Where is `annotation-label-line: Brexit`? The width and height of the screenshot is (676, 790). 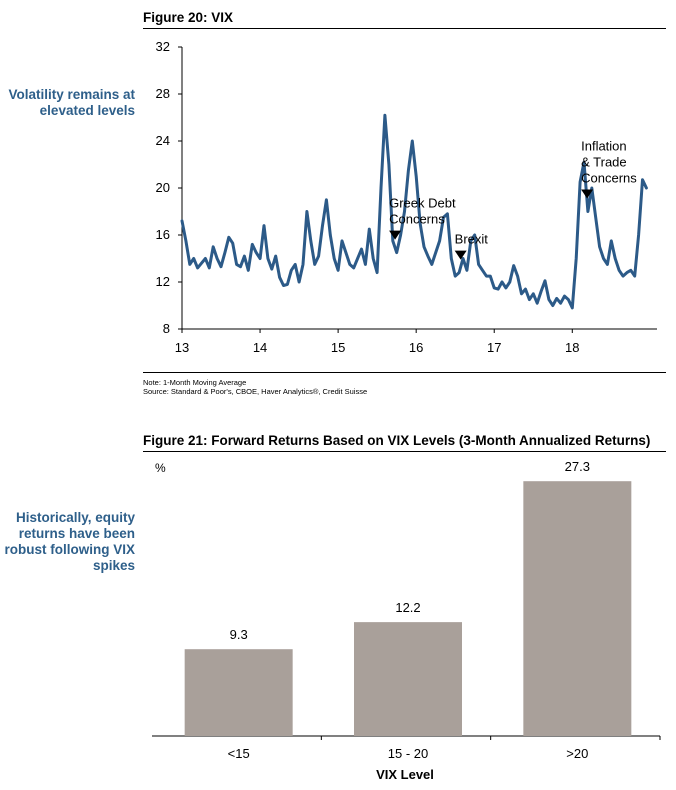 annotation-label-line: Brexit is located at coordinates (472, 239).